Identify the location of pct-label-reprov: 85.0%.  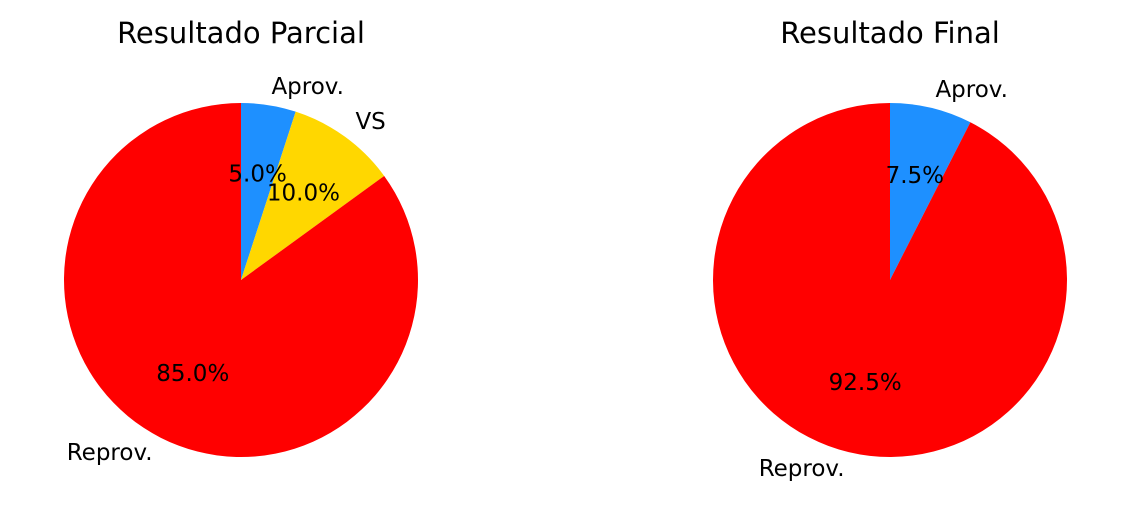
(192, 374).